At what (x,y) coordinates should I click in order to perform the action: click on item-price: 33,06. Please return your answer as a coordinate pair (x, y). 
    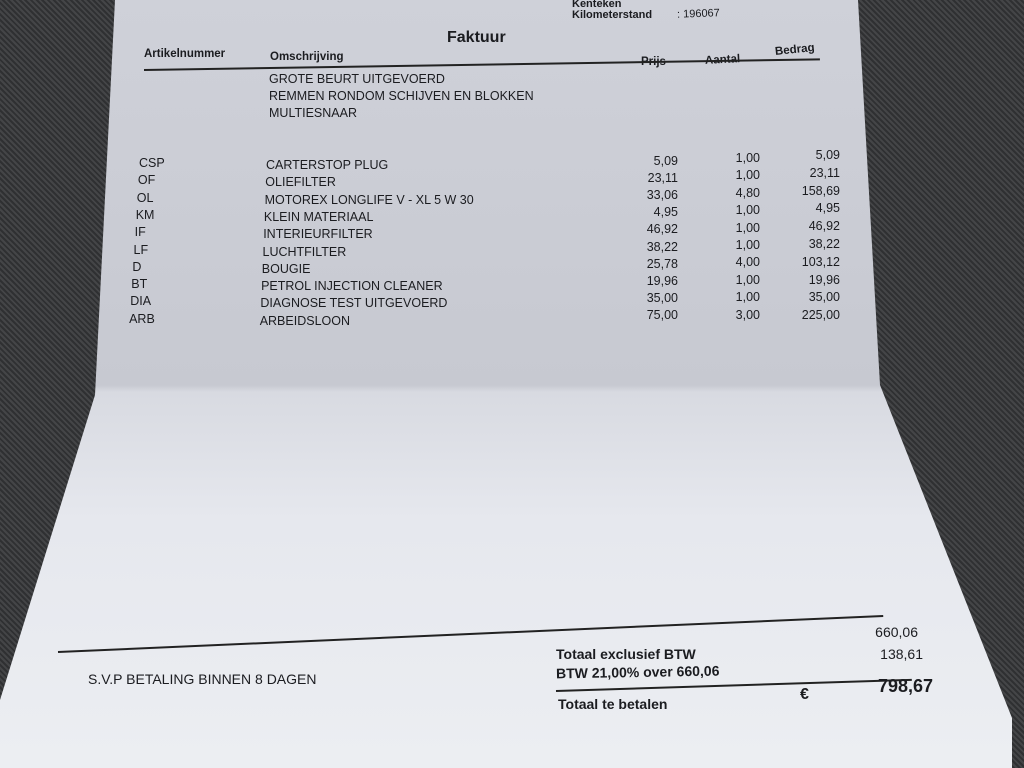
    Looking at the image, I should click on (662, 195).